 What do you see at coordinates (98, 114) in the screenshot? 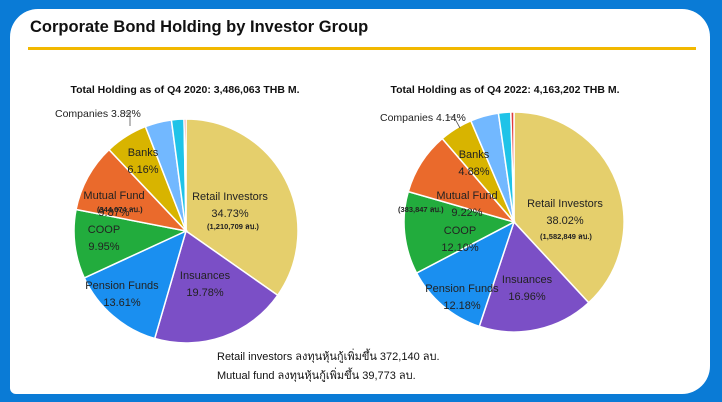
I see `slice-label-companies: Companies 3.82%` at bounding box center [98, 114].